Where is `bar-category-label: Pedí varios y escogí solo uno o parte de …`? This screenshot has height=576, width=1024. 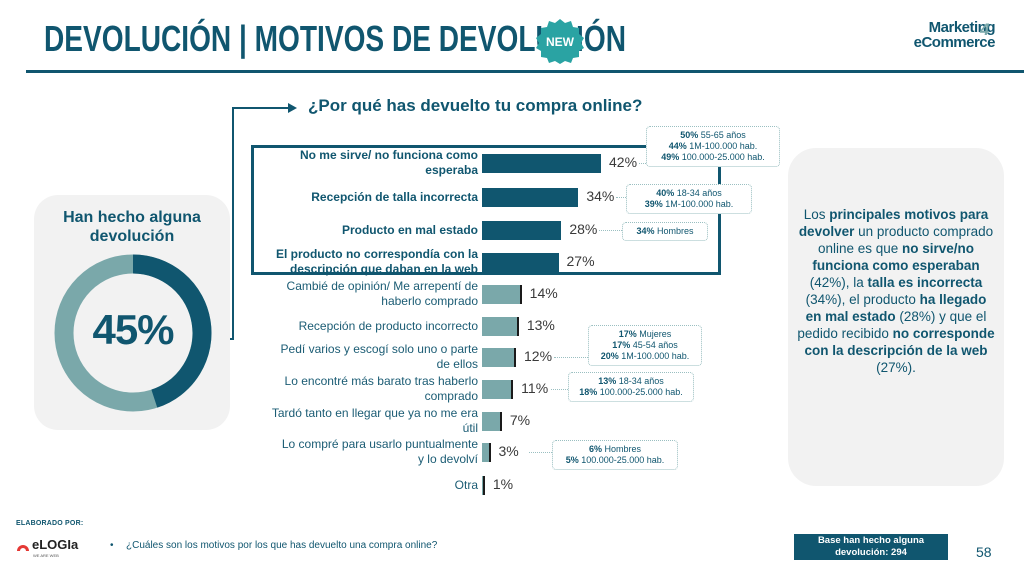 bar-category-label: Pedí varios y escogí solo uno o parte de … is located at coordinates (379, 357).